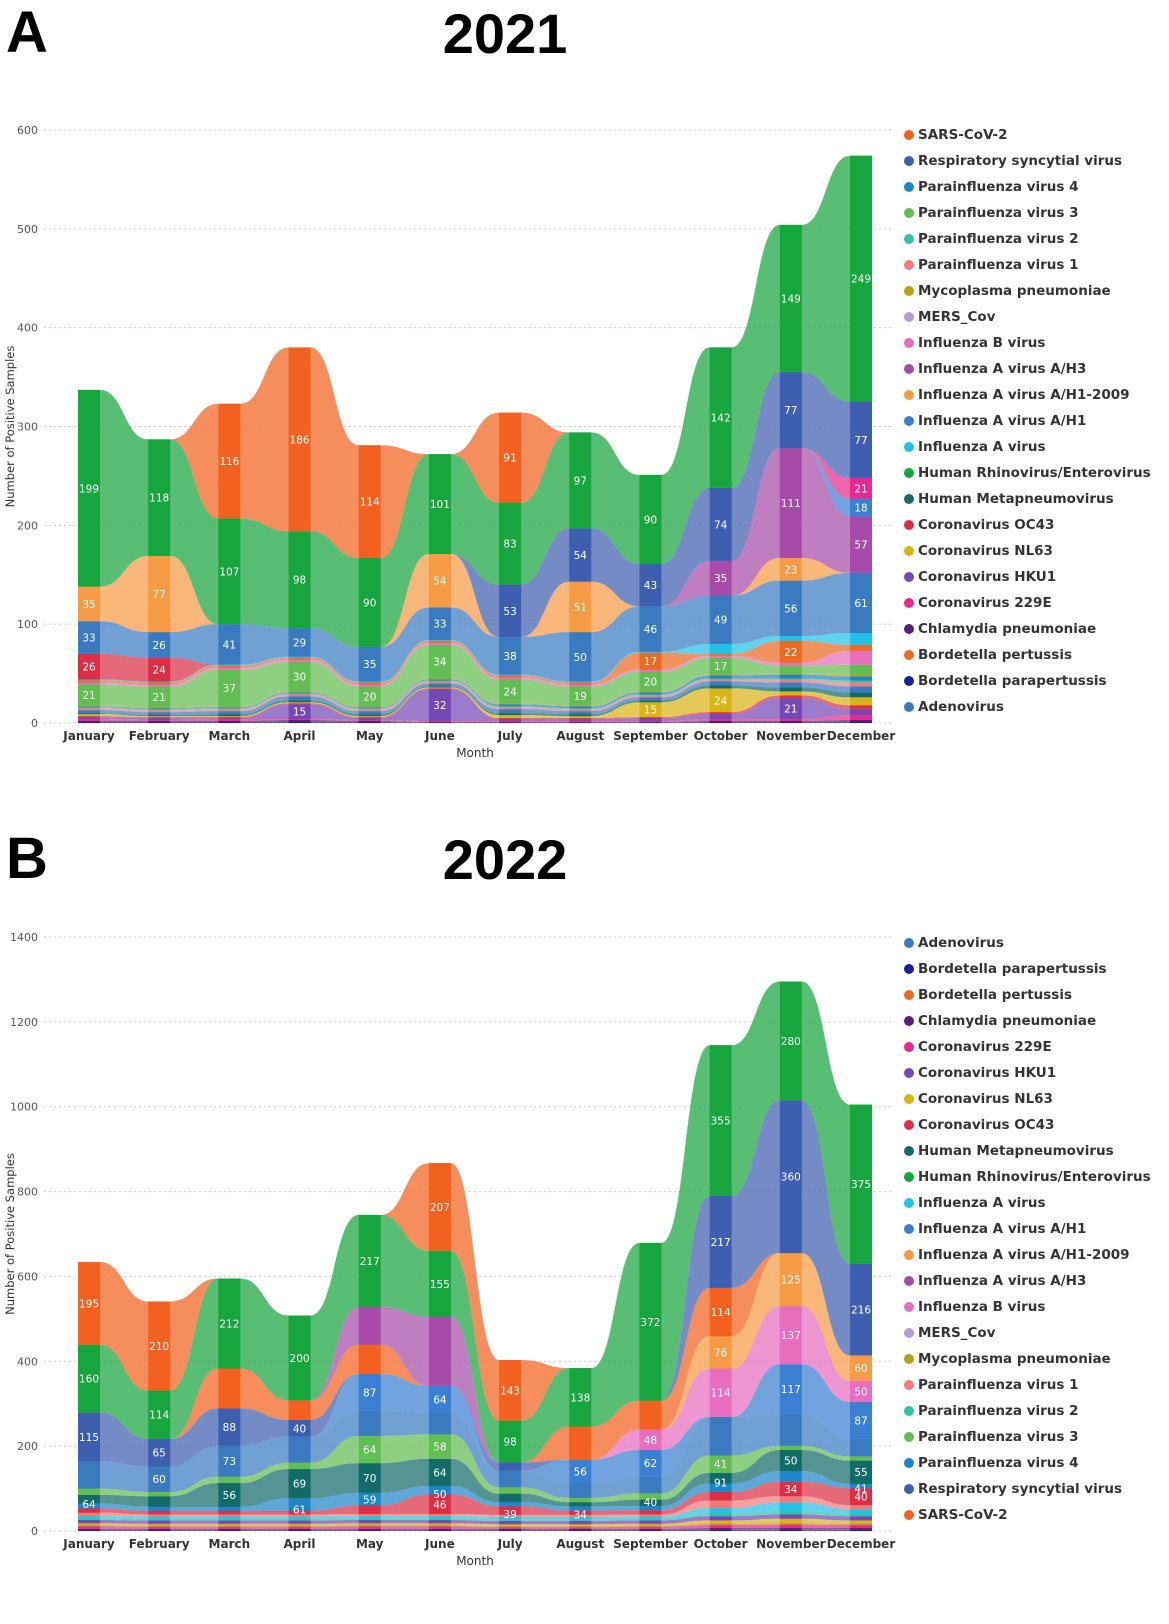  I want to click on bar-mycoplasma-pneumoniae-november, so click(790, 674).